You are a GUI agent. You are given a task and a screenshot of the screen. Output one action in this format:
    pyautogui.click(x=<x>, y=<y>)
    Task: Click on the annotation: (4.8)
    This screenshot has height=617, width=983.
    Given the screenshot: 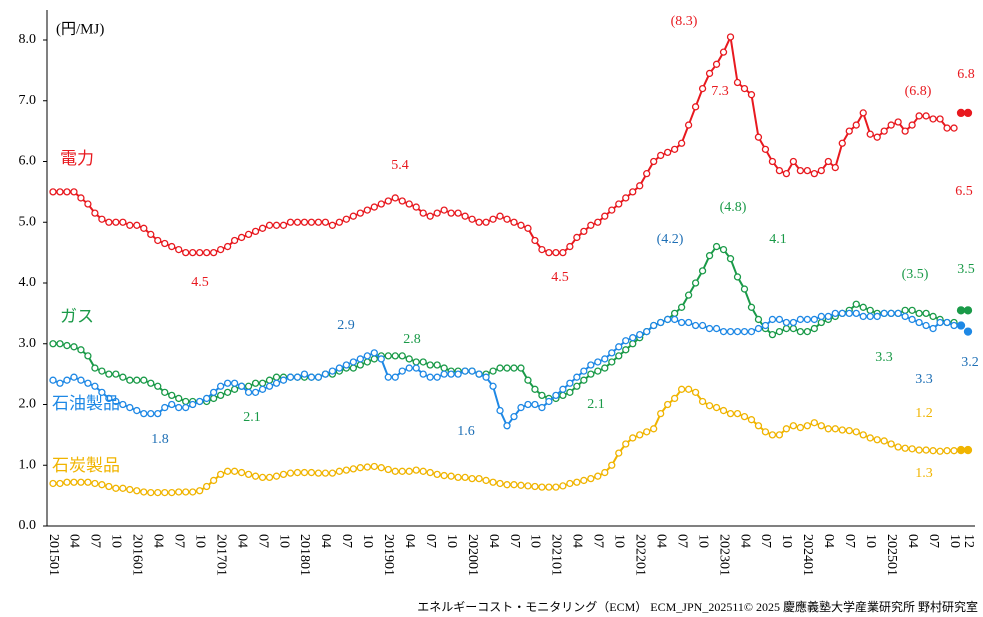 What is the action you would take?
    pyautogui.click(x=733, y=207)
    